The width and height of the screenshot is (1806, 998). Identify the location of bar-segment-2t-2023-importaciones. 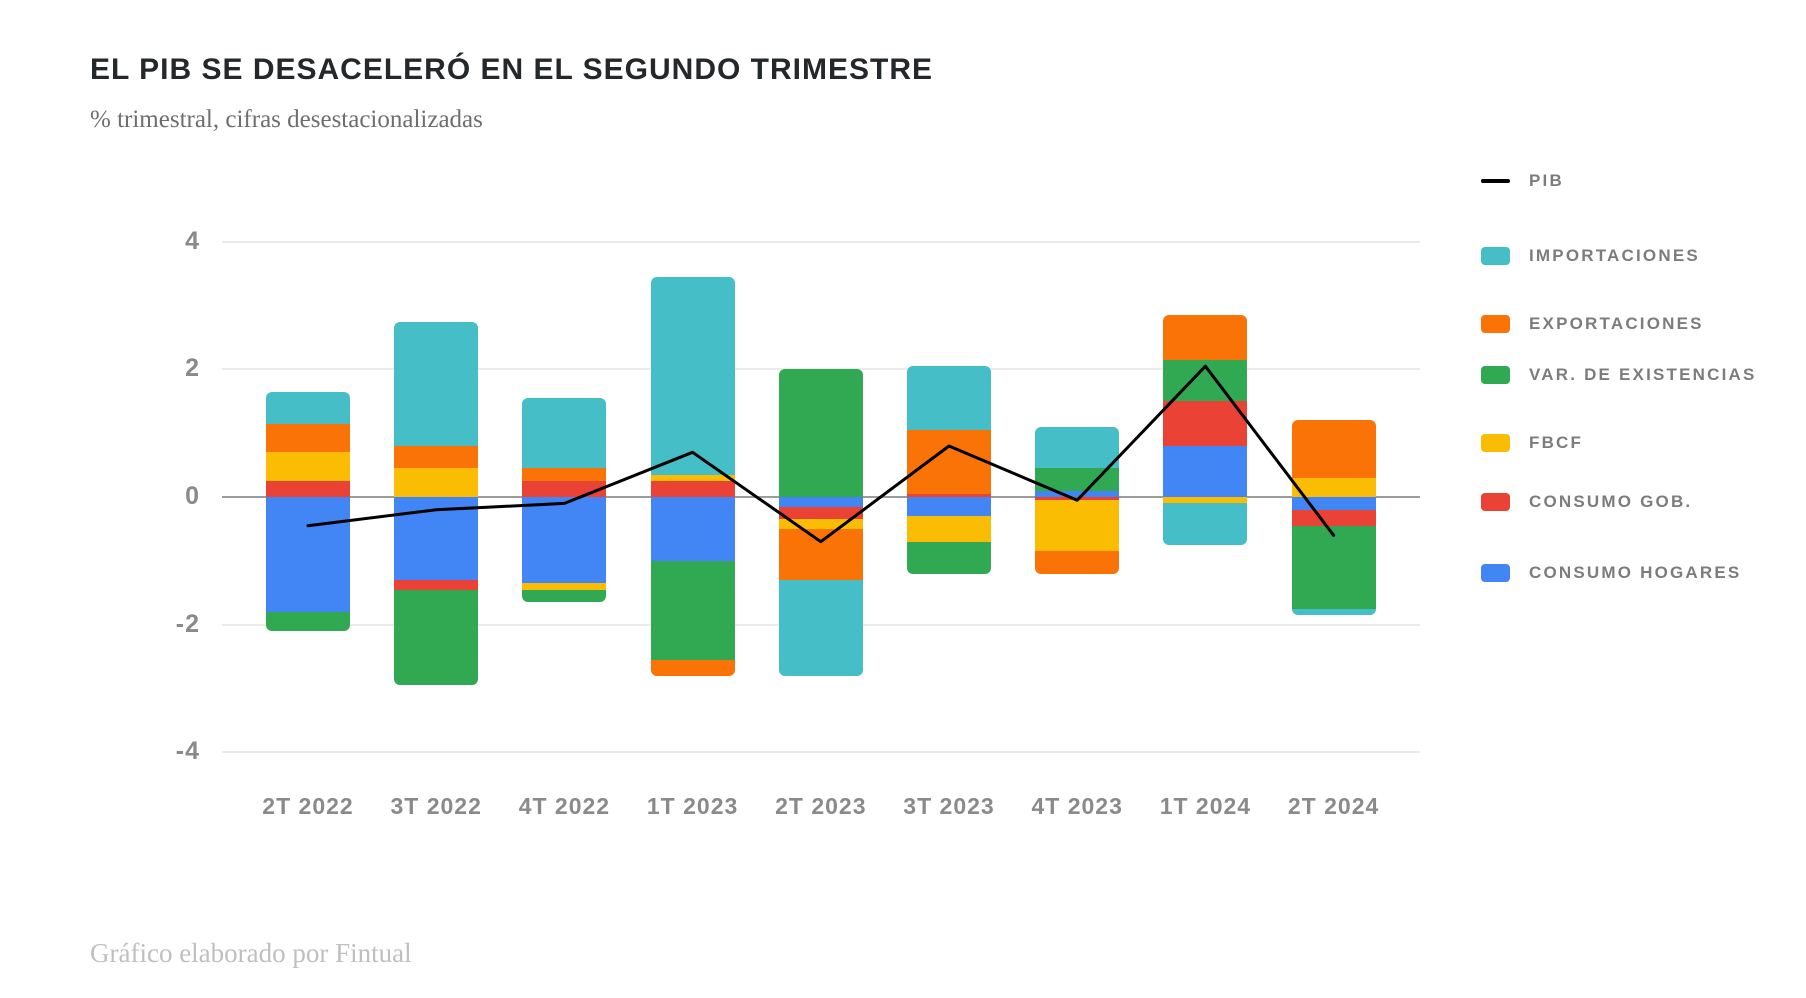
(820, 627).